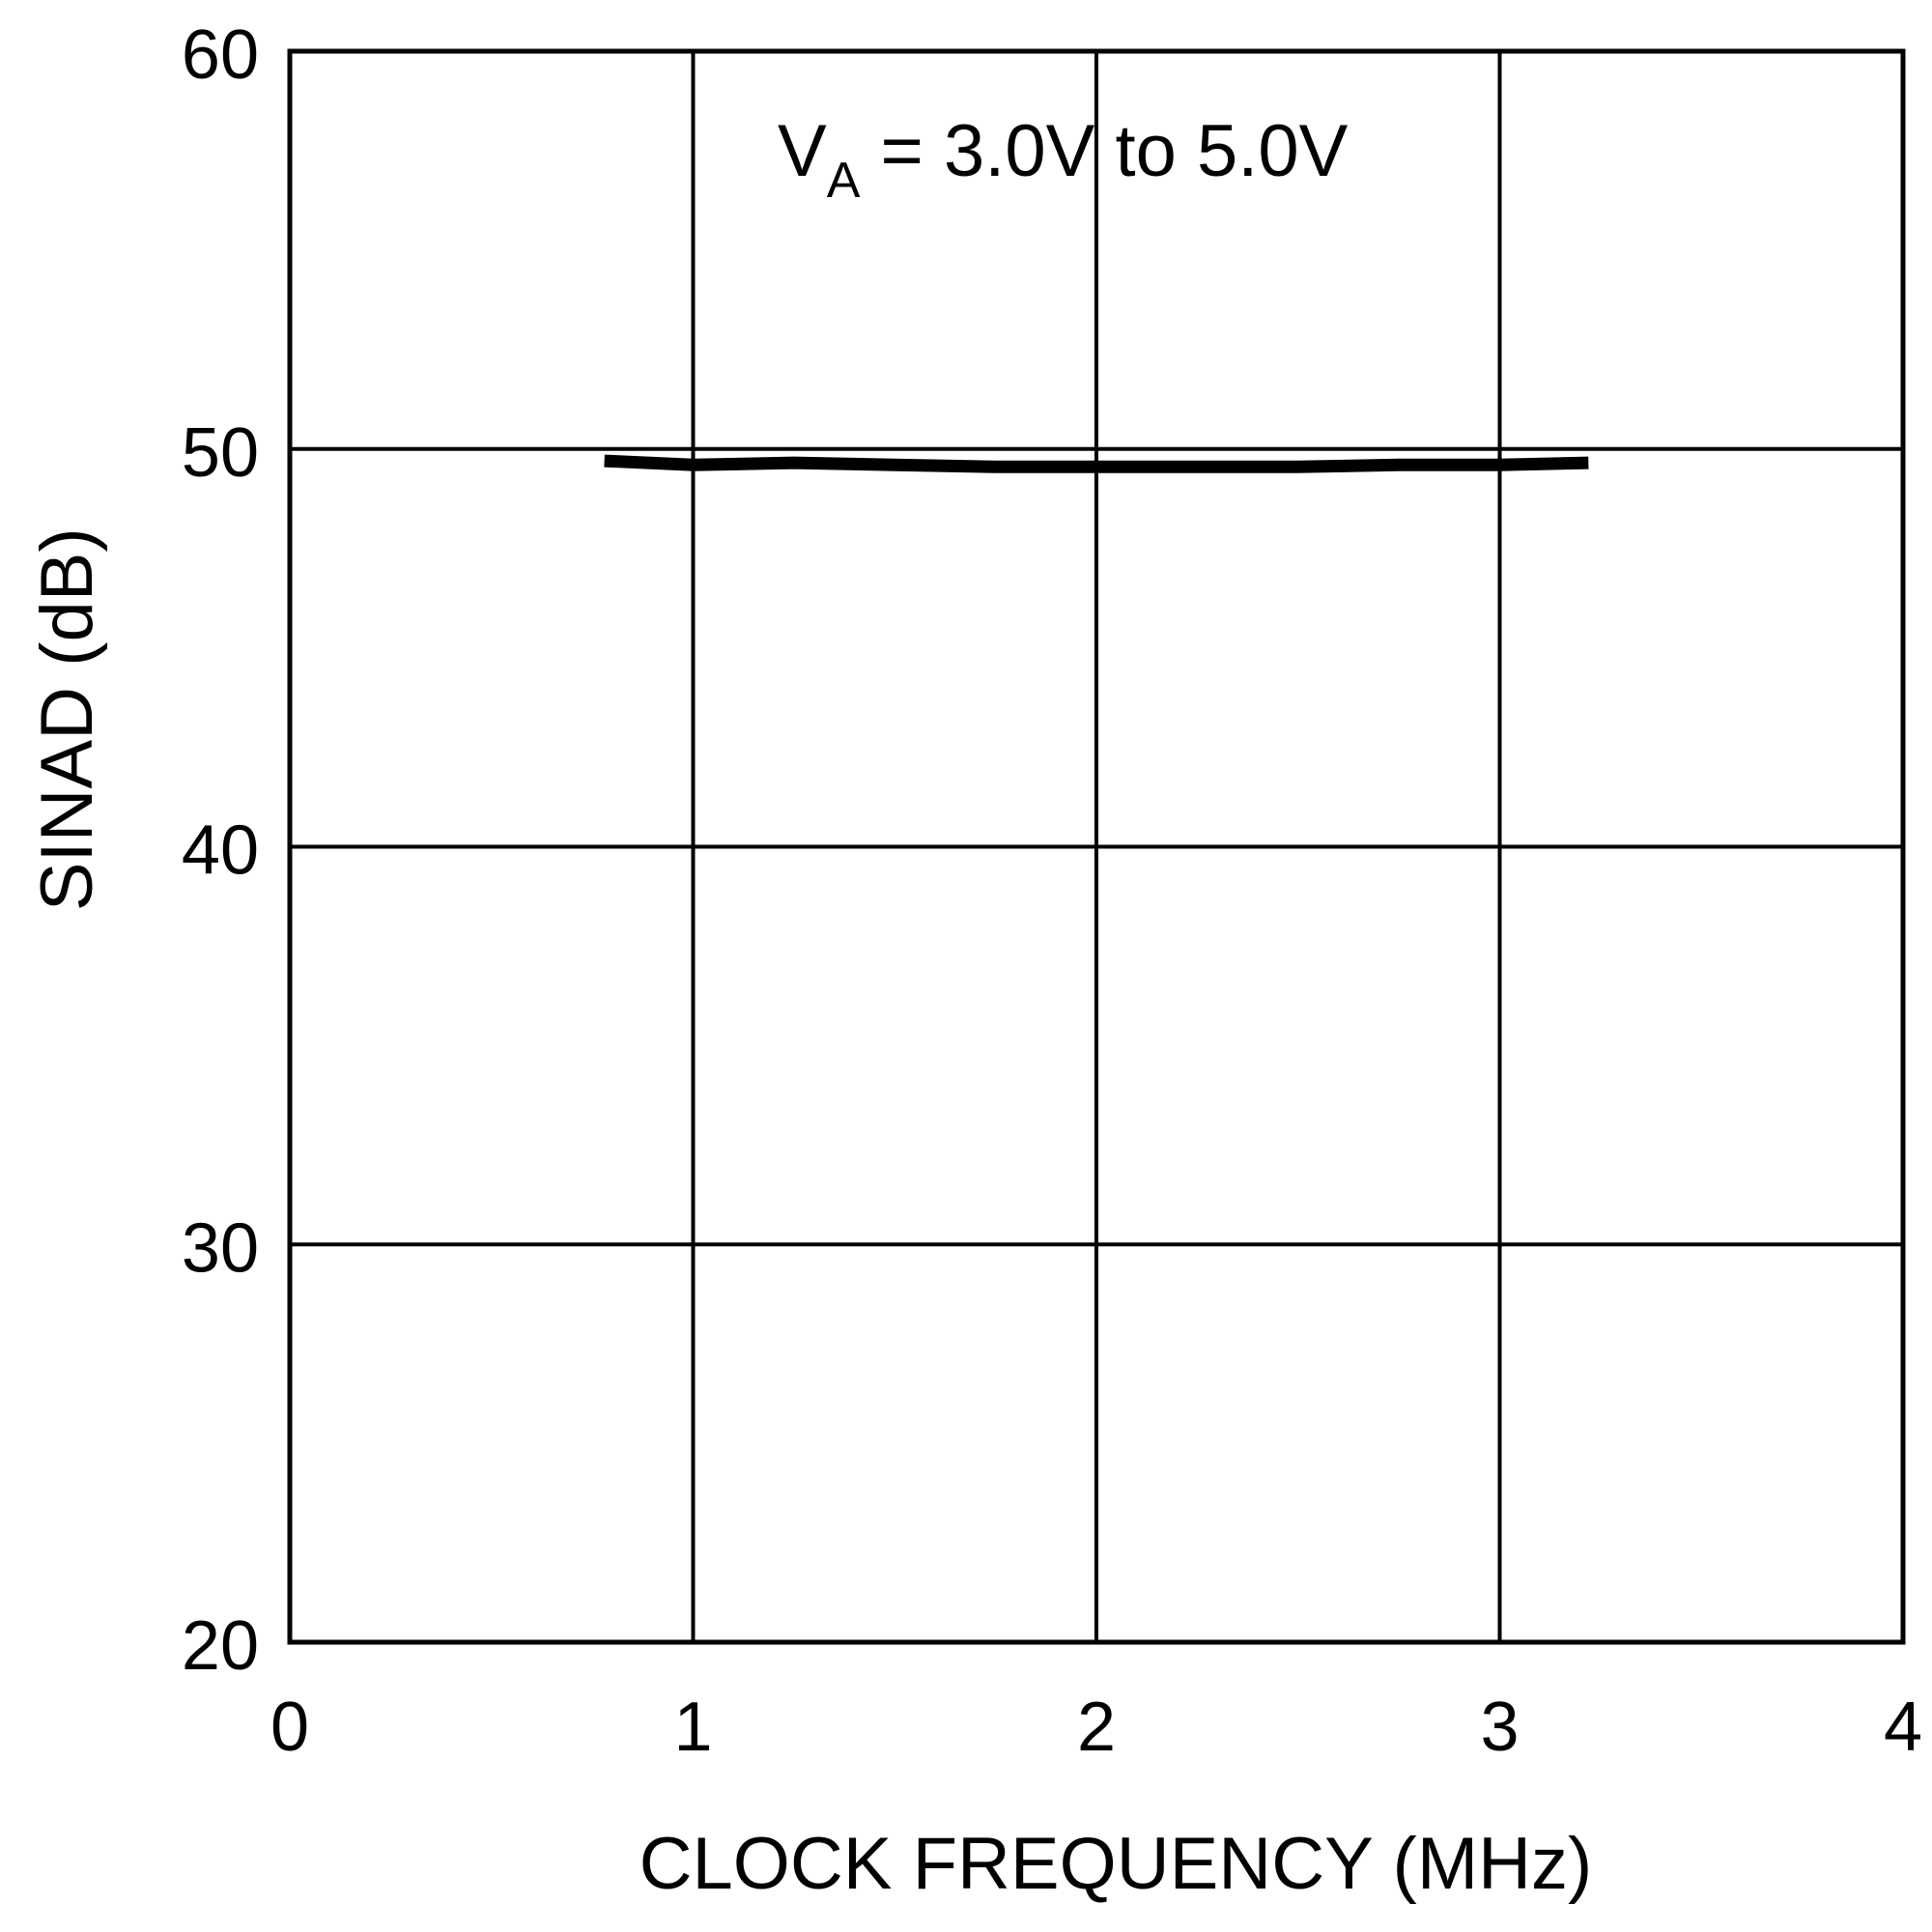 This screenshot has width=1932, height=1932. What do you see at coordinates (220, 1248) in the screenshot?
I see `y-tick-label: 30` at bounding box center [220, 1248].